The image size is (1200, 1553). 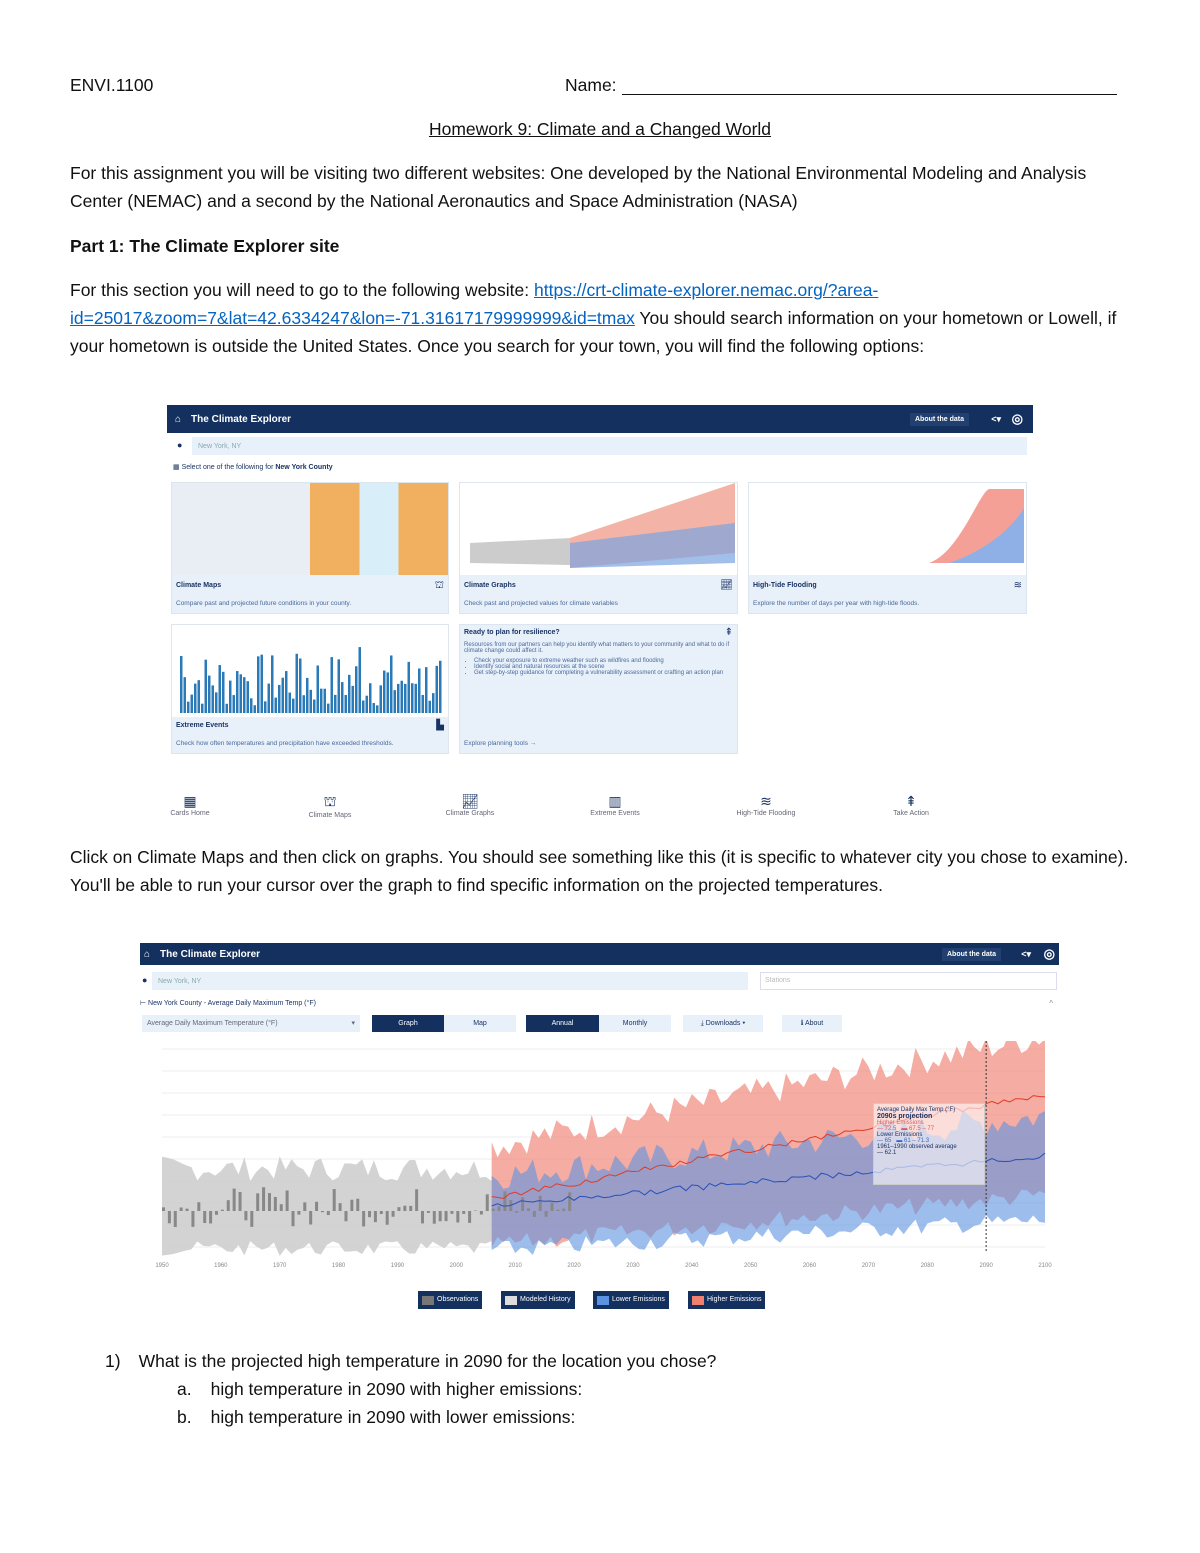 I want to click on map-toggle: Map, so click(x=480, y=1023).